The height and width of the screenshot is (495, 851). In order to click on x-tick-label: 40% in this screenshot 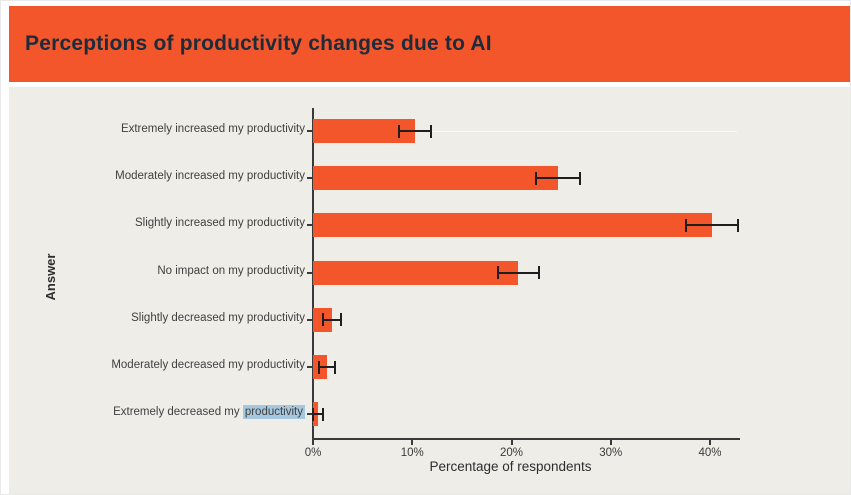, I will do `click(710, 453)`.